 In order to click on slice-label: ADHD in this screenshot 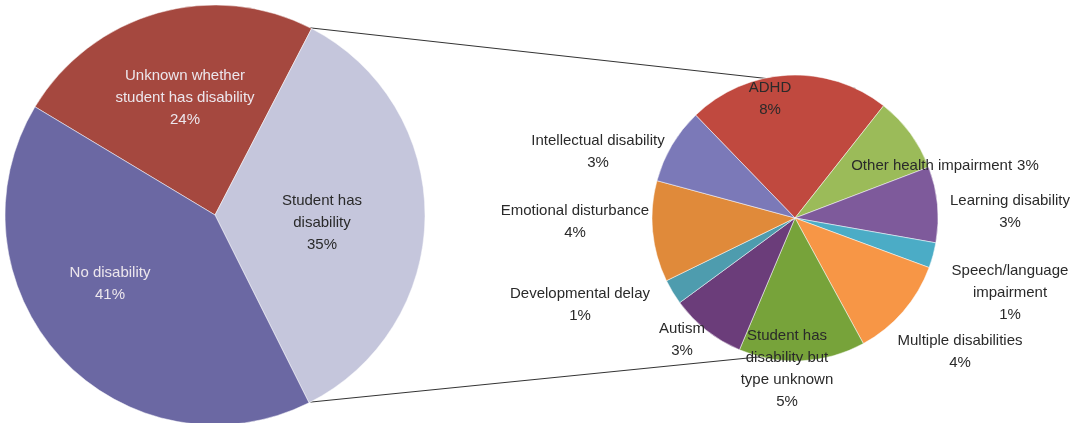, I will do `click(770, 86)`.